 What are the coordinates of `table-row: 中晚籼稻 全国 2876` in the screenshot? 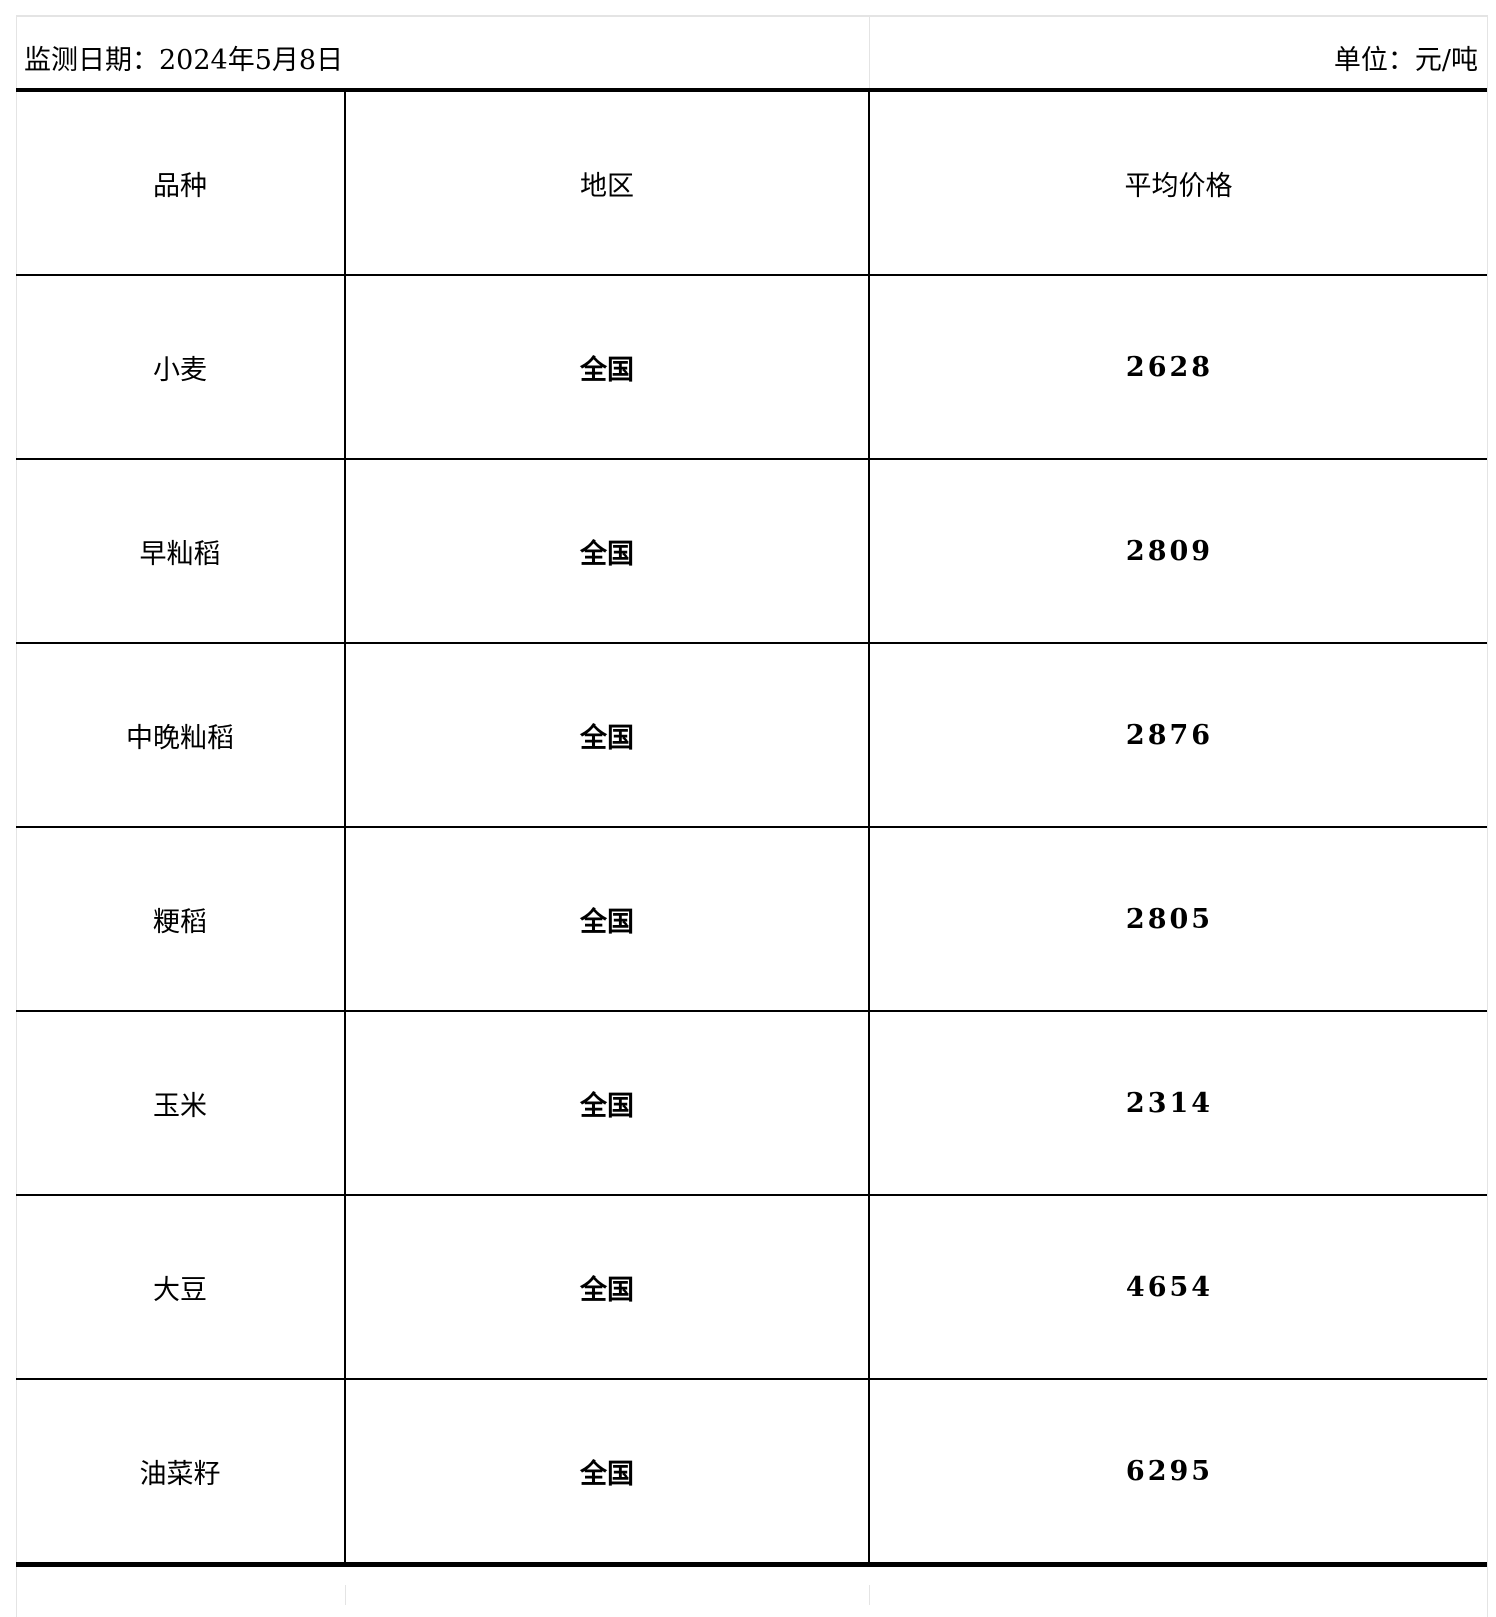 It's located at (751, 735).